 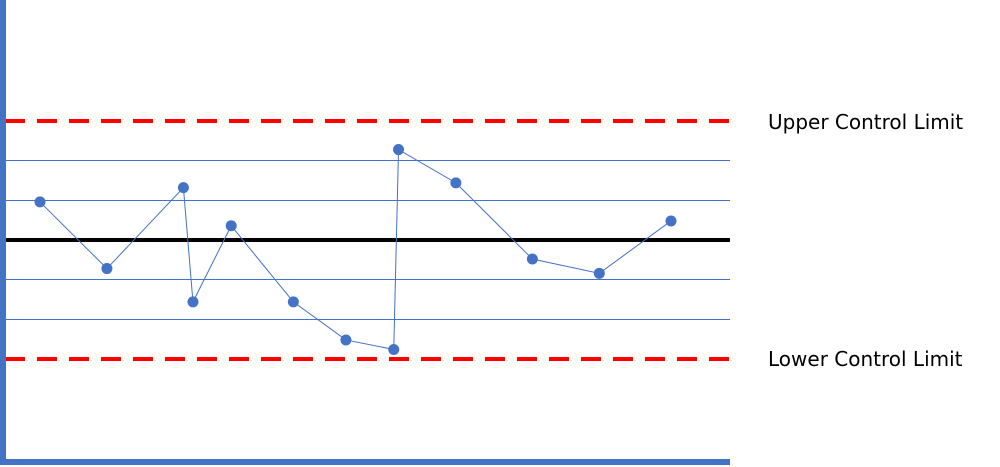 I want to click on upper-control-limit-label: Upper Control Limit, so click(x=866, y=122).